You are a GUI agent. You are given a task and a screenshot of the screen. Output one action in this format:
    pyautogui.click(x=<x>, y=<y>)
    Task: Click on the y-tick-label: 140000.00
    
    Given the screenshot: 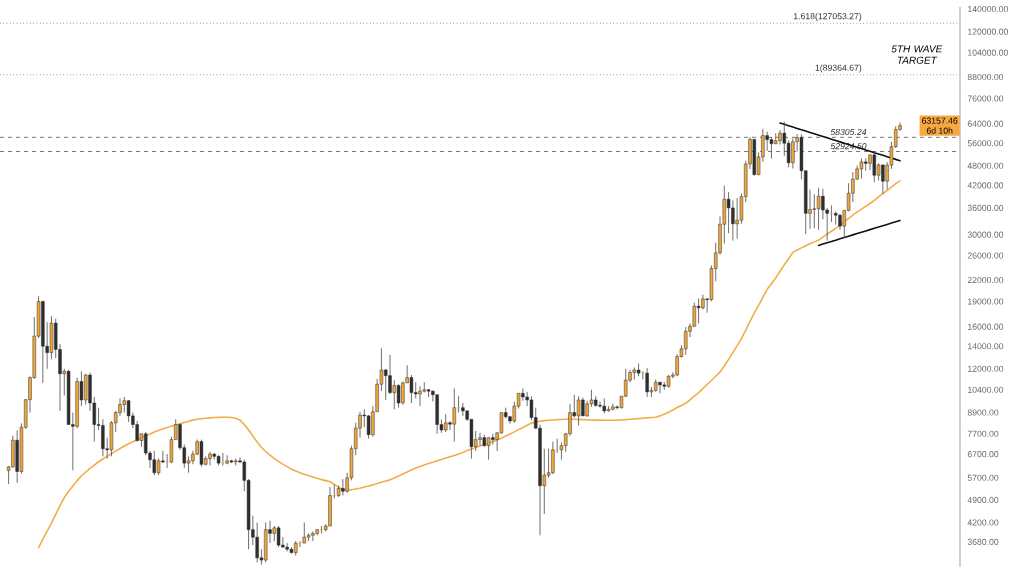 What is the action you would take?
    pyautogui.click(x=988, y=9)
    